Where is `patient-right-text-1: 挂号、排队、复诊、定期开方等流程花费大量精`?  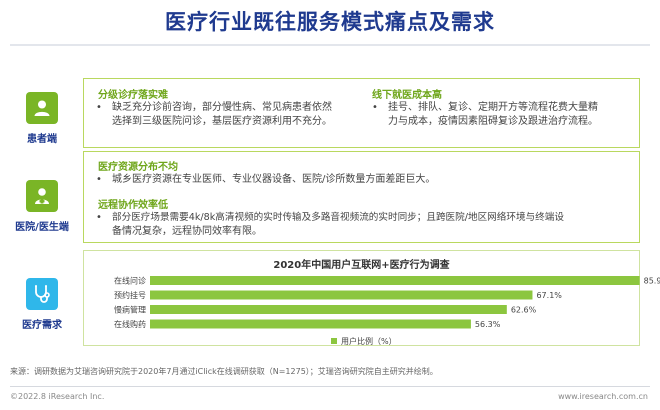
patient-right-text-1: 挂号、排队、复诊、定期开方等流程花费大量精 is located at coordinates (493, 107).